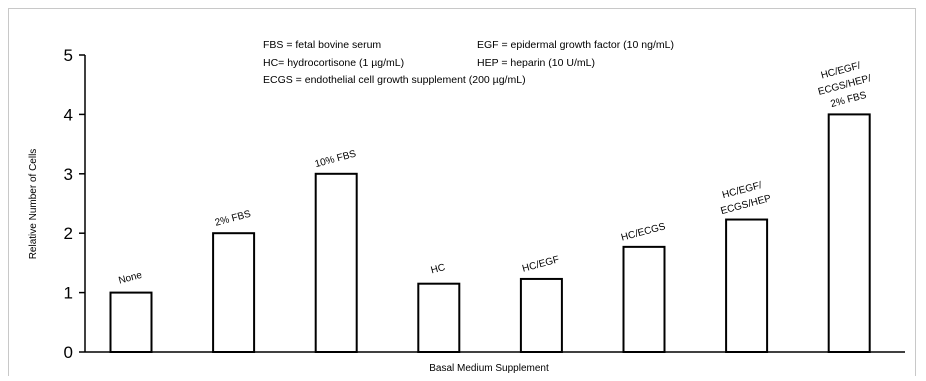 This screenshot has width=926, height=381. What do you see at coordinates (68, 55) in the screenshot?
I see `y-tick-label: 5` at bounding box center [68, 55].